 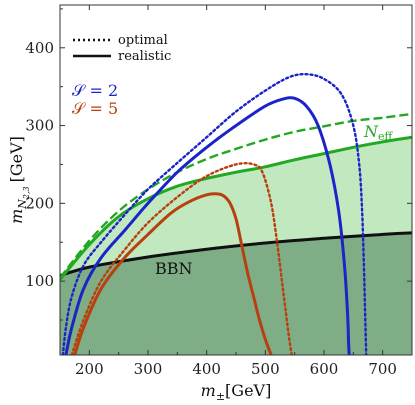 I want to click on neff-label-sub: eff, so click(x=386, y=136).